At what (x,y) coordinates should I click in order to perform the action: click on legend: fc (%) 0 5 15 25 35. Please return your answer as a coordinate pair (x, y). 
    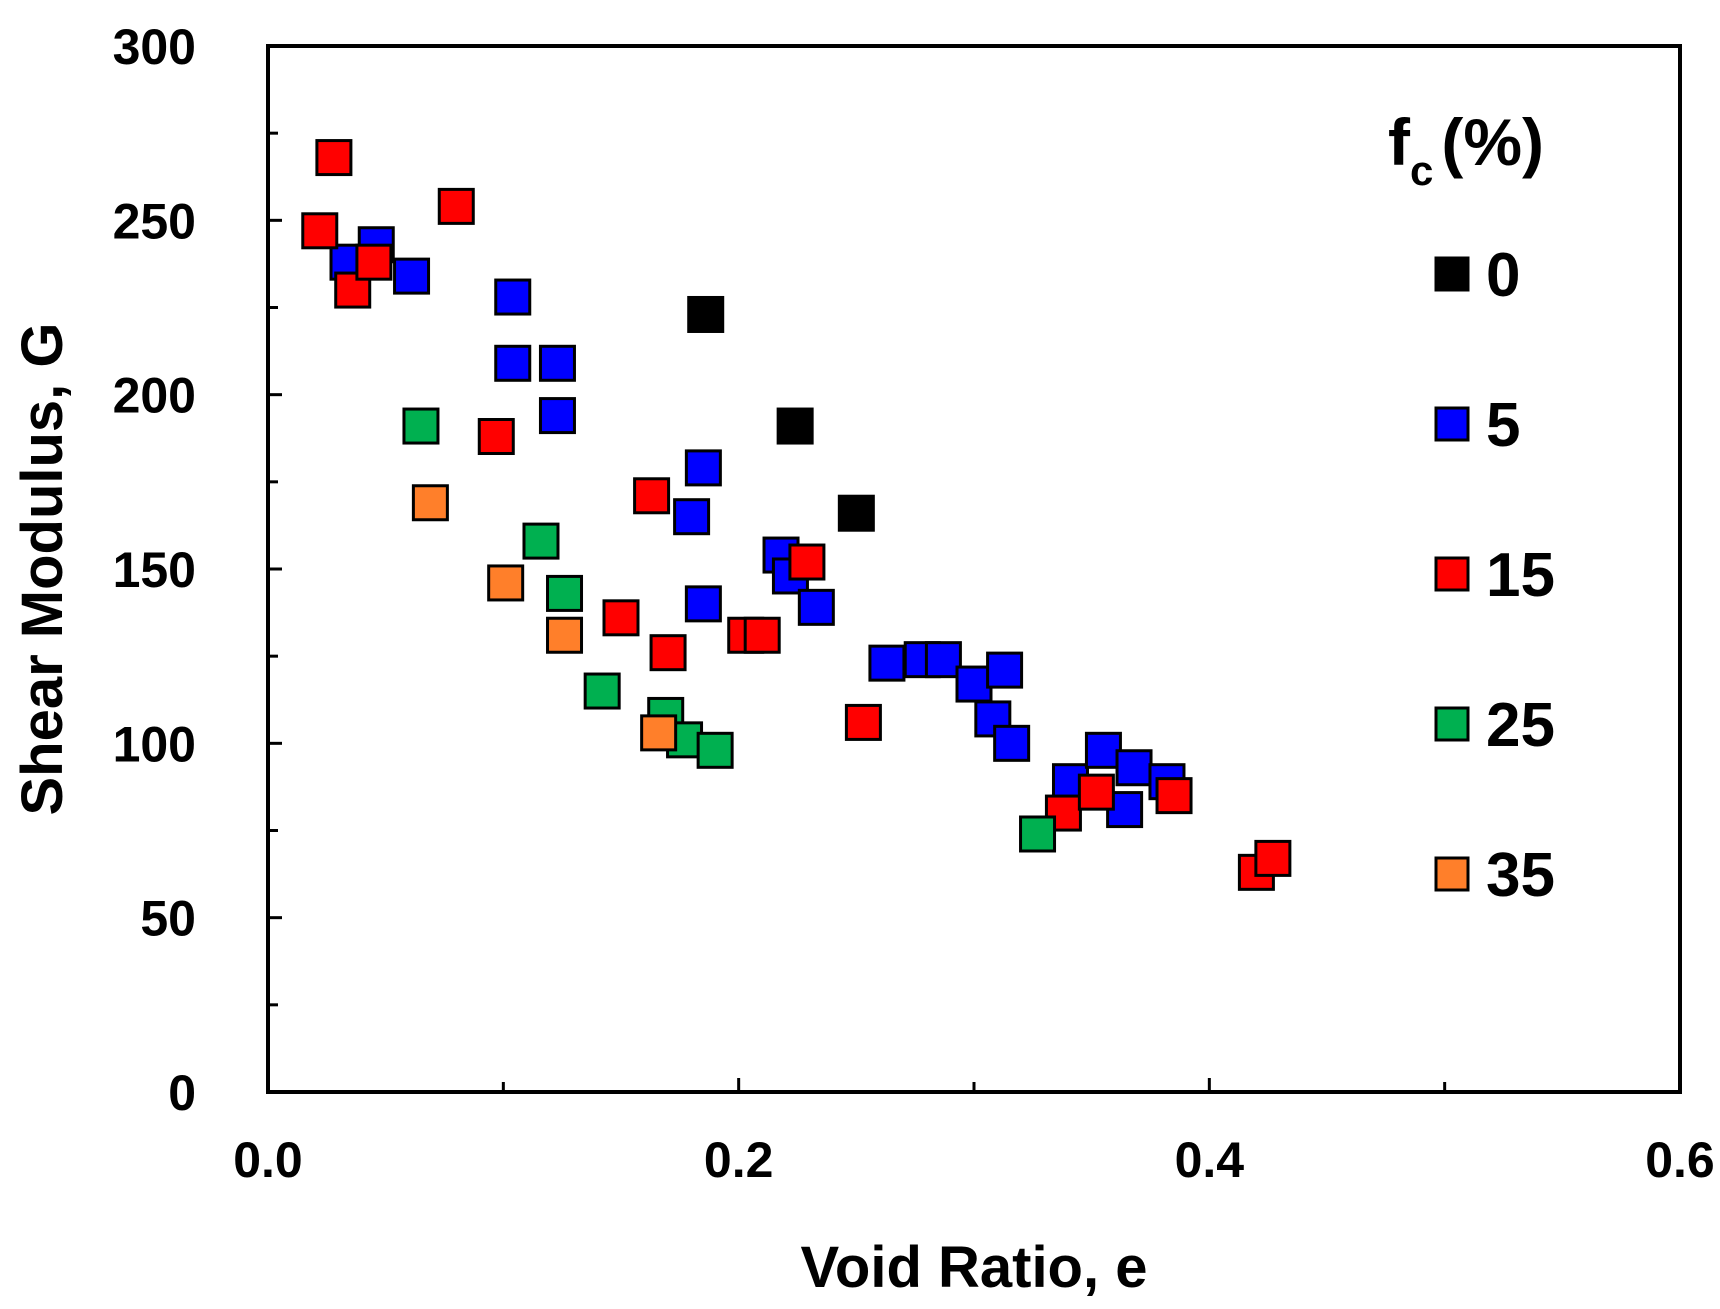
    Looking at the image, I should click on (1471, 507).